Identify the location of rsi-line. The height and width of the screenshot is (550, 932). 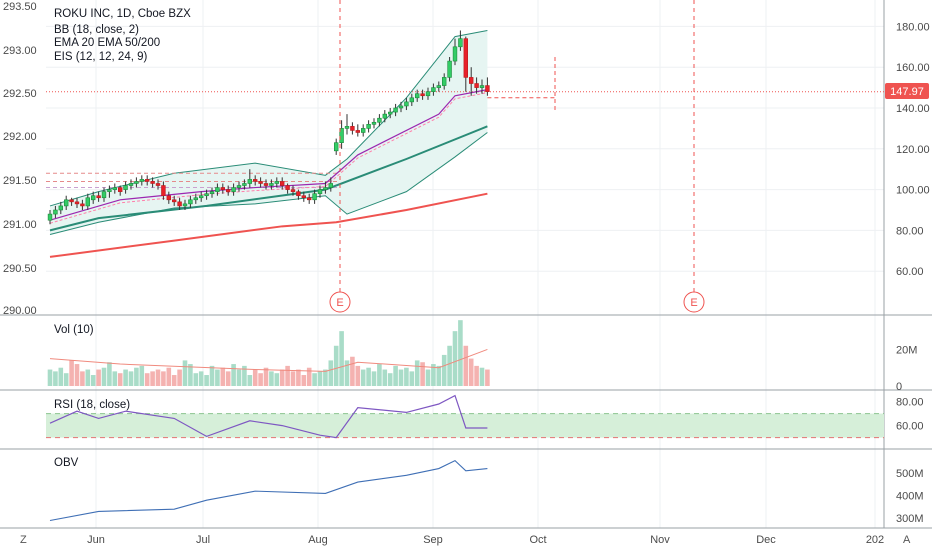
(465, 416).